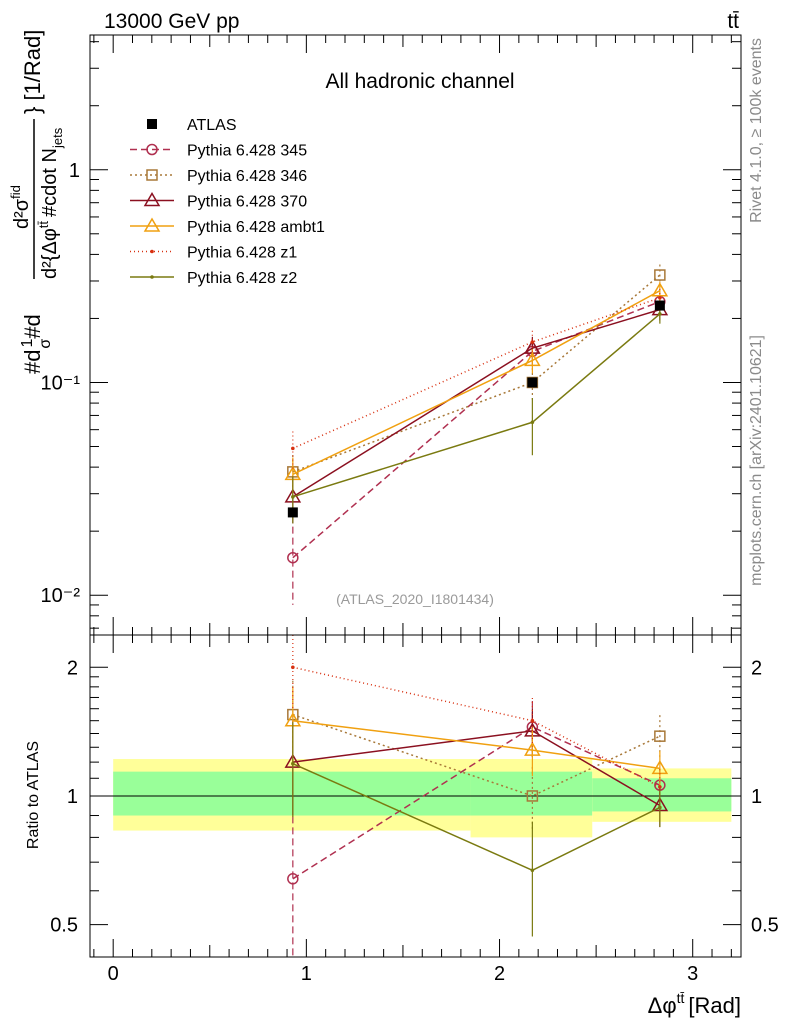  What do you see at coordinates (61, 596) in the screenshot?
I see `y-tick-label: 10⁻²` at bounding box center [61, 596].